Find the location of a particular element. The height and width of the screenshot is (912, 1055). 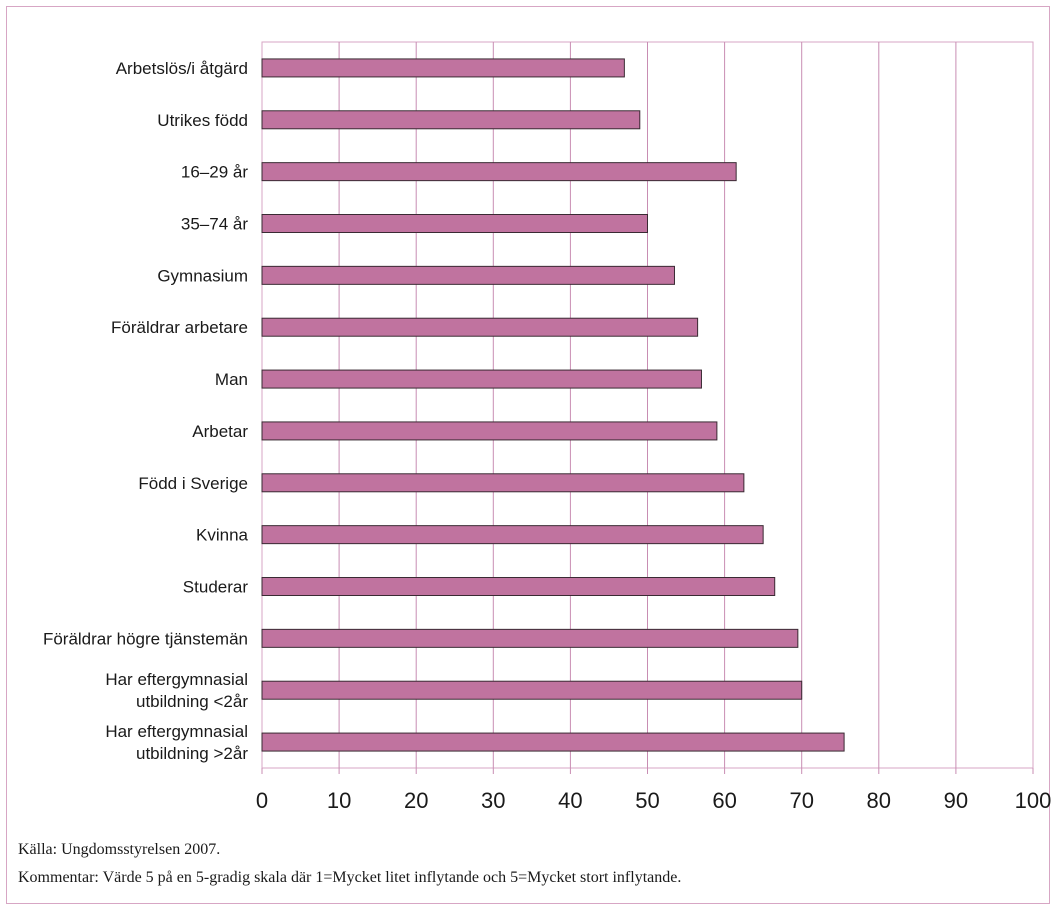

category-label: Föräldrar högre tjänstemän is located at coordinates (145, 638).